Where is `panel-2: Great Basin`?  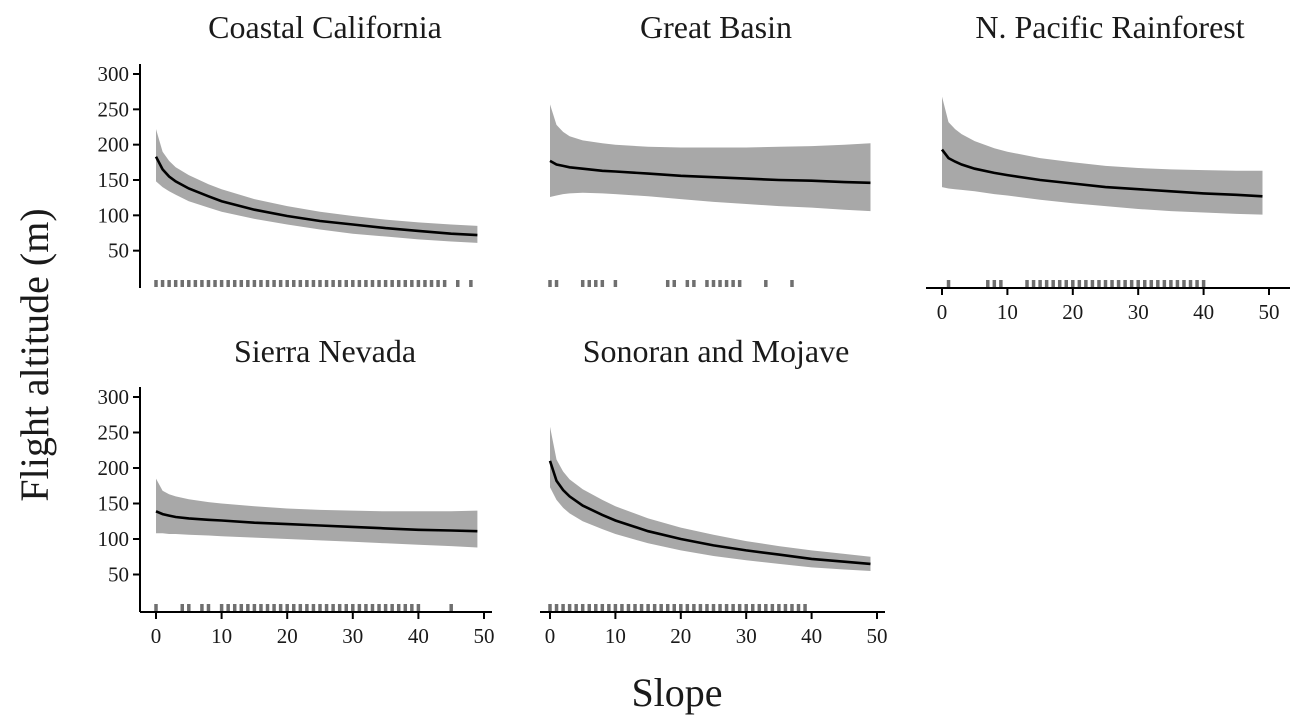
panel-2: Great Basin is located at coordinates (709, 148).